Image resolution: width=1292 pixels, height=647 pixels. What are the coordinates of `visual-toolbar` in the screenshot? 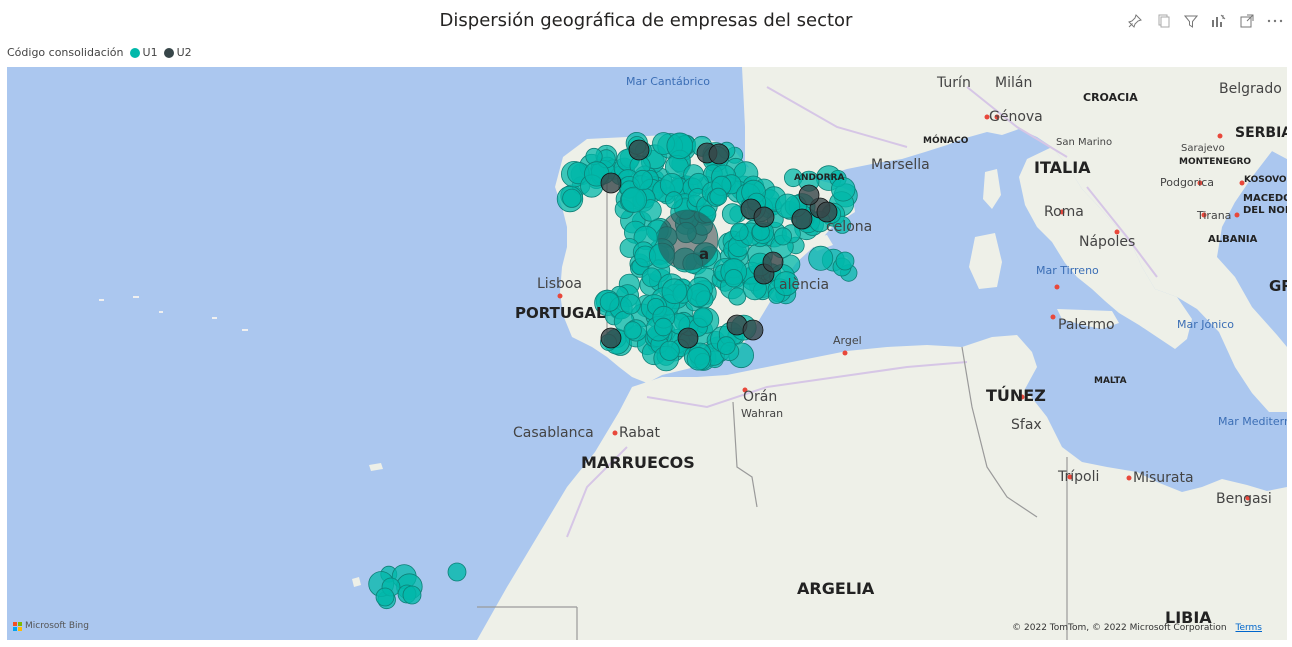 It's located at (1205, 21).